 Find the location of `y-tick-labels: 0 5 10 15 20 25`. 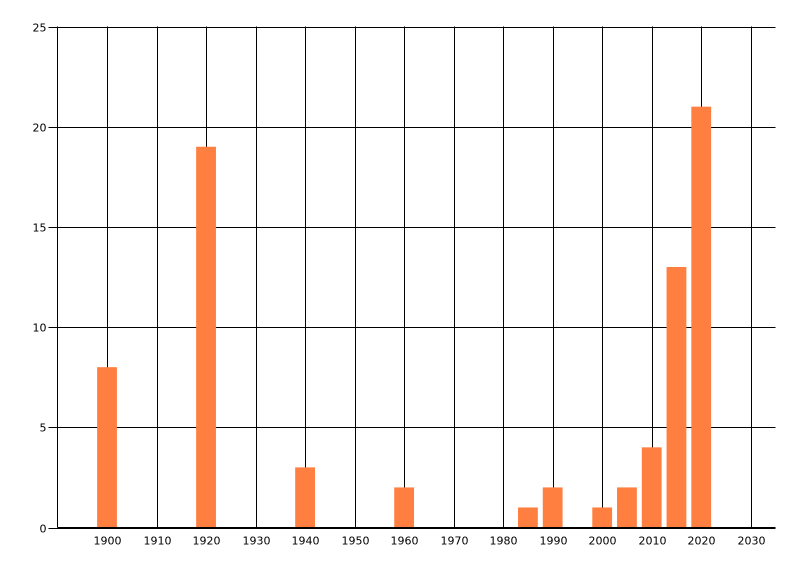

y-tick-labels: 0 5 10 15 20 25 is located at coordinates (40, 279).